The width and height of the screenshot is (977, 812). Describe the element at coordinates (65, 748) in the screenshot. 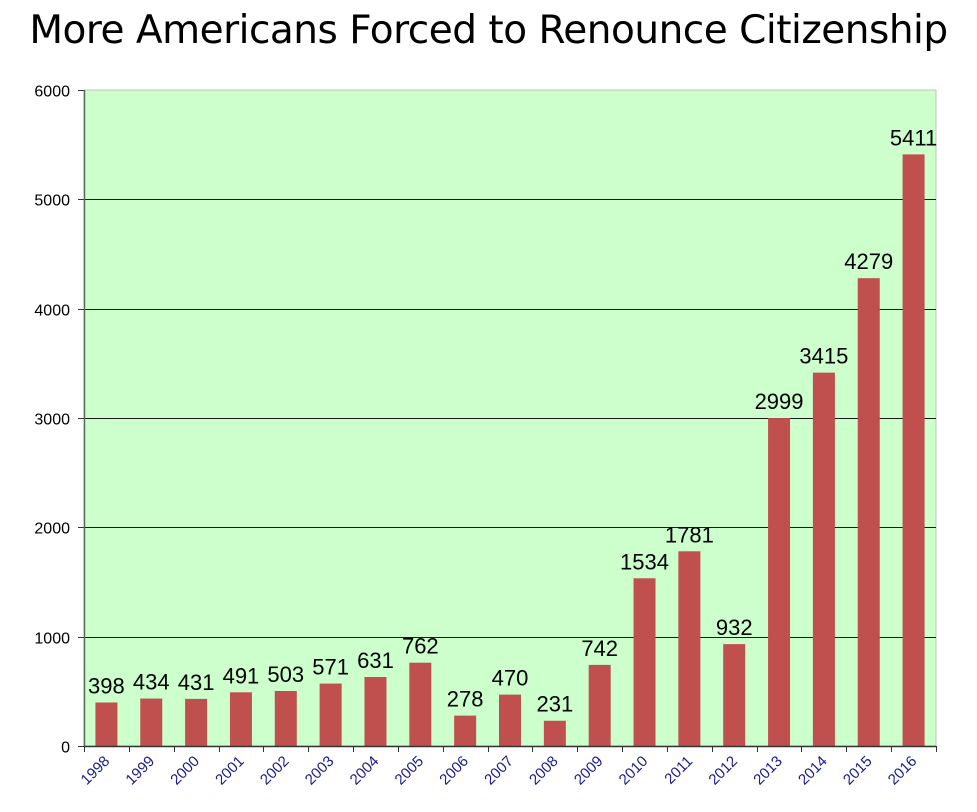

I see `y-tick-label: 0` at that location.